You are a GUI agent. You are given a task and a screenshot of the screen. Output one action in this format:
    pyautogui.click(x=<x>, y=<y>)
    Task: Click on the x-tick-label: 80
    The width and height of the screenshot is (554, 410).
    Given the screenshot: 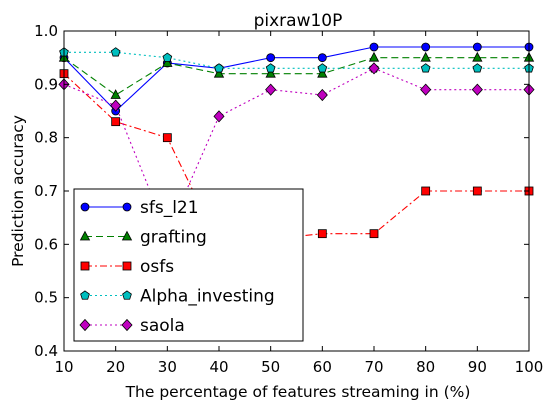 What is the action you would take?
    pyautogui.click(x=425, y=367)
    